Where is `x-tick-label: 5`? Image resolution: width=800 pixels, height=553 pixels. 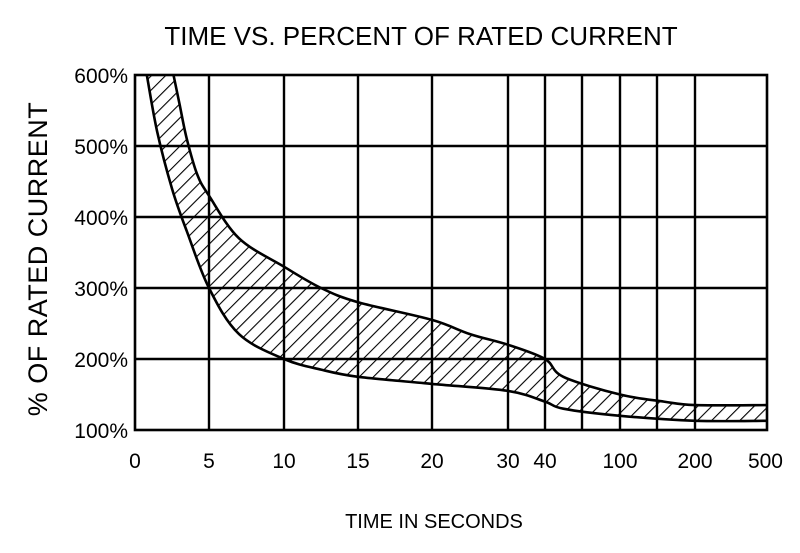
x-tick-label: 5 is located at coordinates (209, 461).